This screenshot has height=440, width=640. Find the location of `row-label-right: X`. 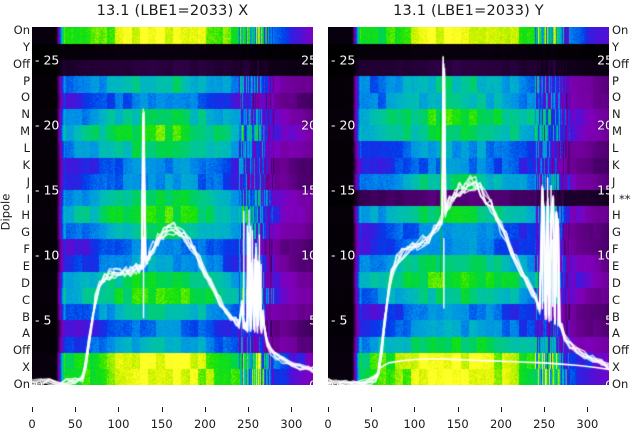

row-label-right: X is located at coordinates (616, 367).